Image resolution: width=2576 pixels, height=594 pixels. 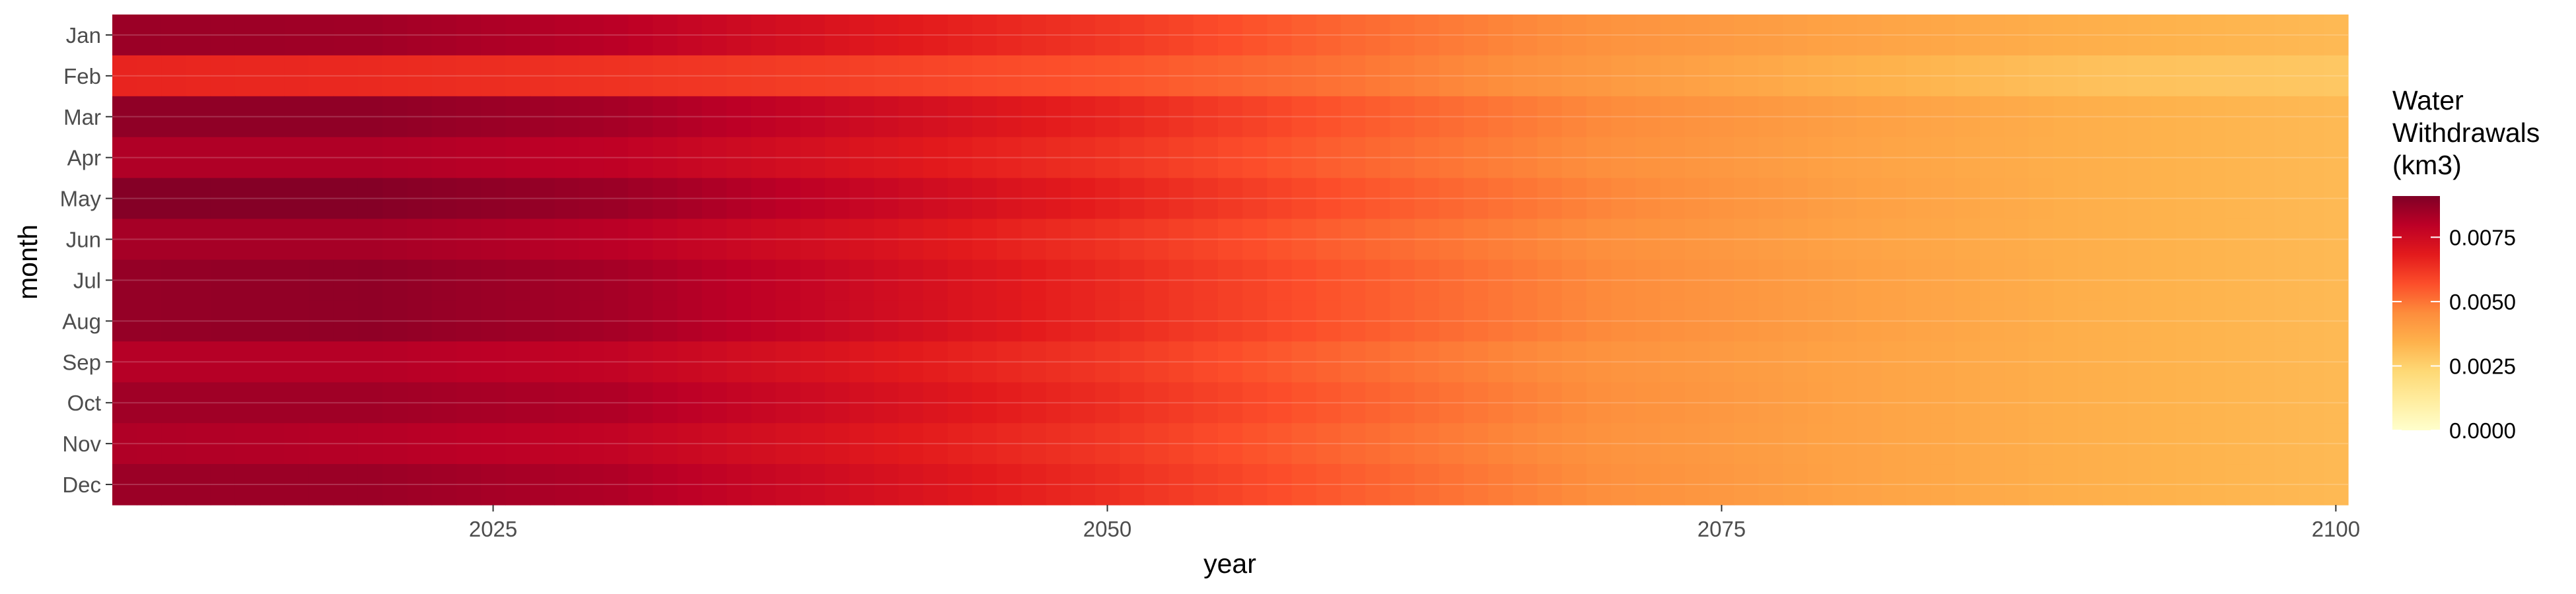 What do you see at coordinates (174, 76) in the screenshot?
I see `heatmap-cell-feb-2012` at bounding box center [174, 76].